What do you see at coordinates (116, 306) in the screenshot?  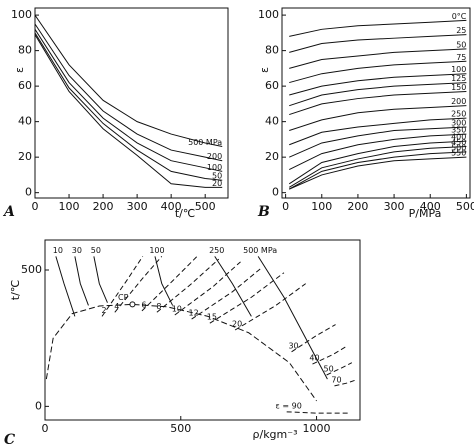 I see `curve-label: 4` at bounding box center [116, 306].